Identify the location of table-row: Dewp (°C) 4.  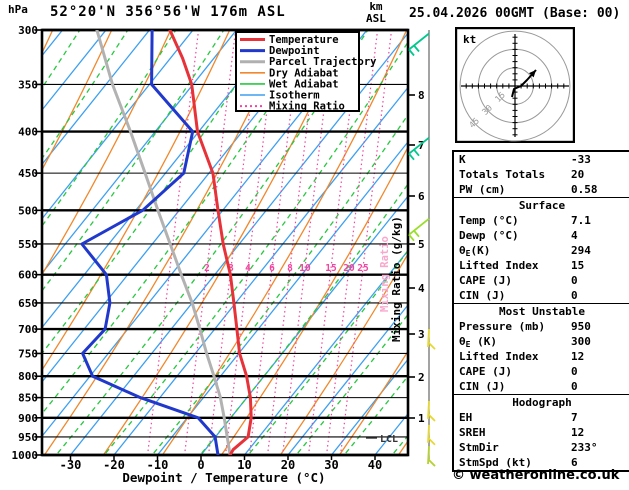
(541, 235).